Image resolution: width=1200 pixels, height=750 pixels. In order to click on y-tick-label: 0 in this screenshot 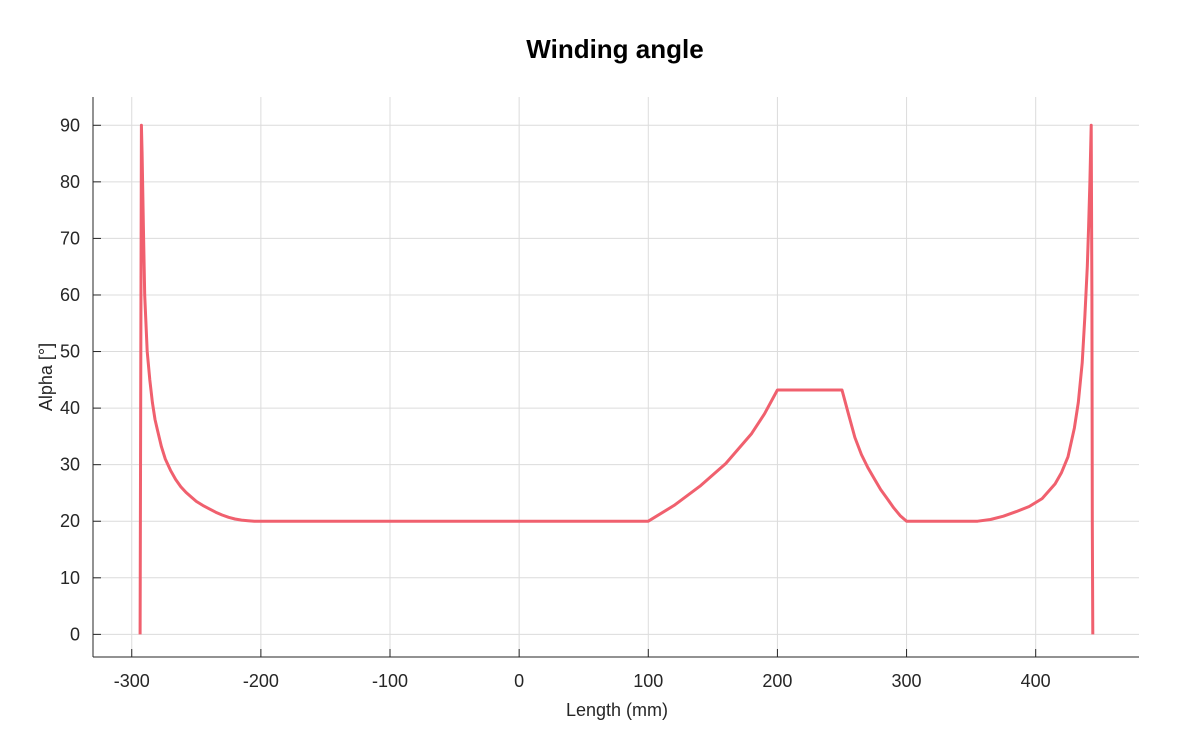, I will do `click(75, 634)`.